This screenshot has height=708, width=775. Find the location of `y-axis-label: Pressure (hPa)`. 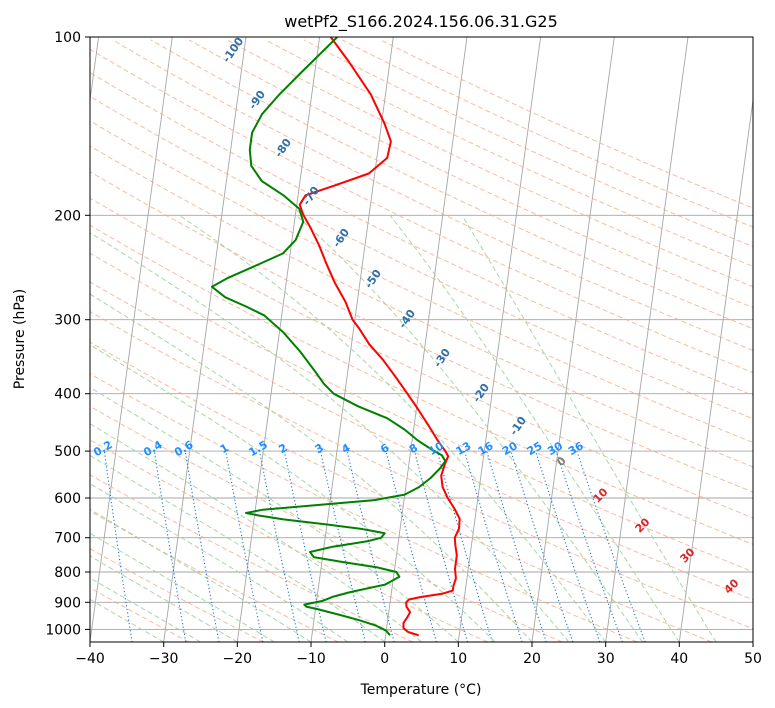

y-axis-label: Pressure (hPa) is located at coordinates (20, 339).